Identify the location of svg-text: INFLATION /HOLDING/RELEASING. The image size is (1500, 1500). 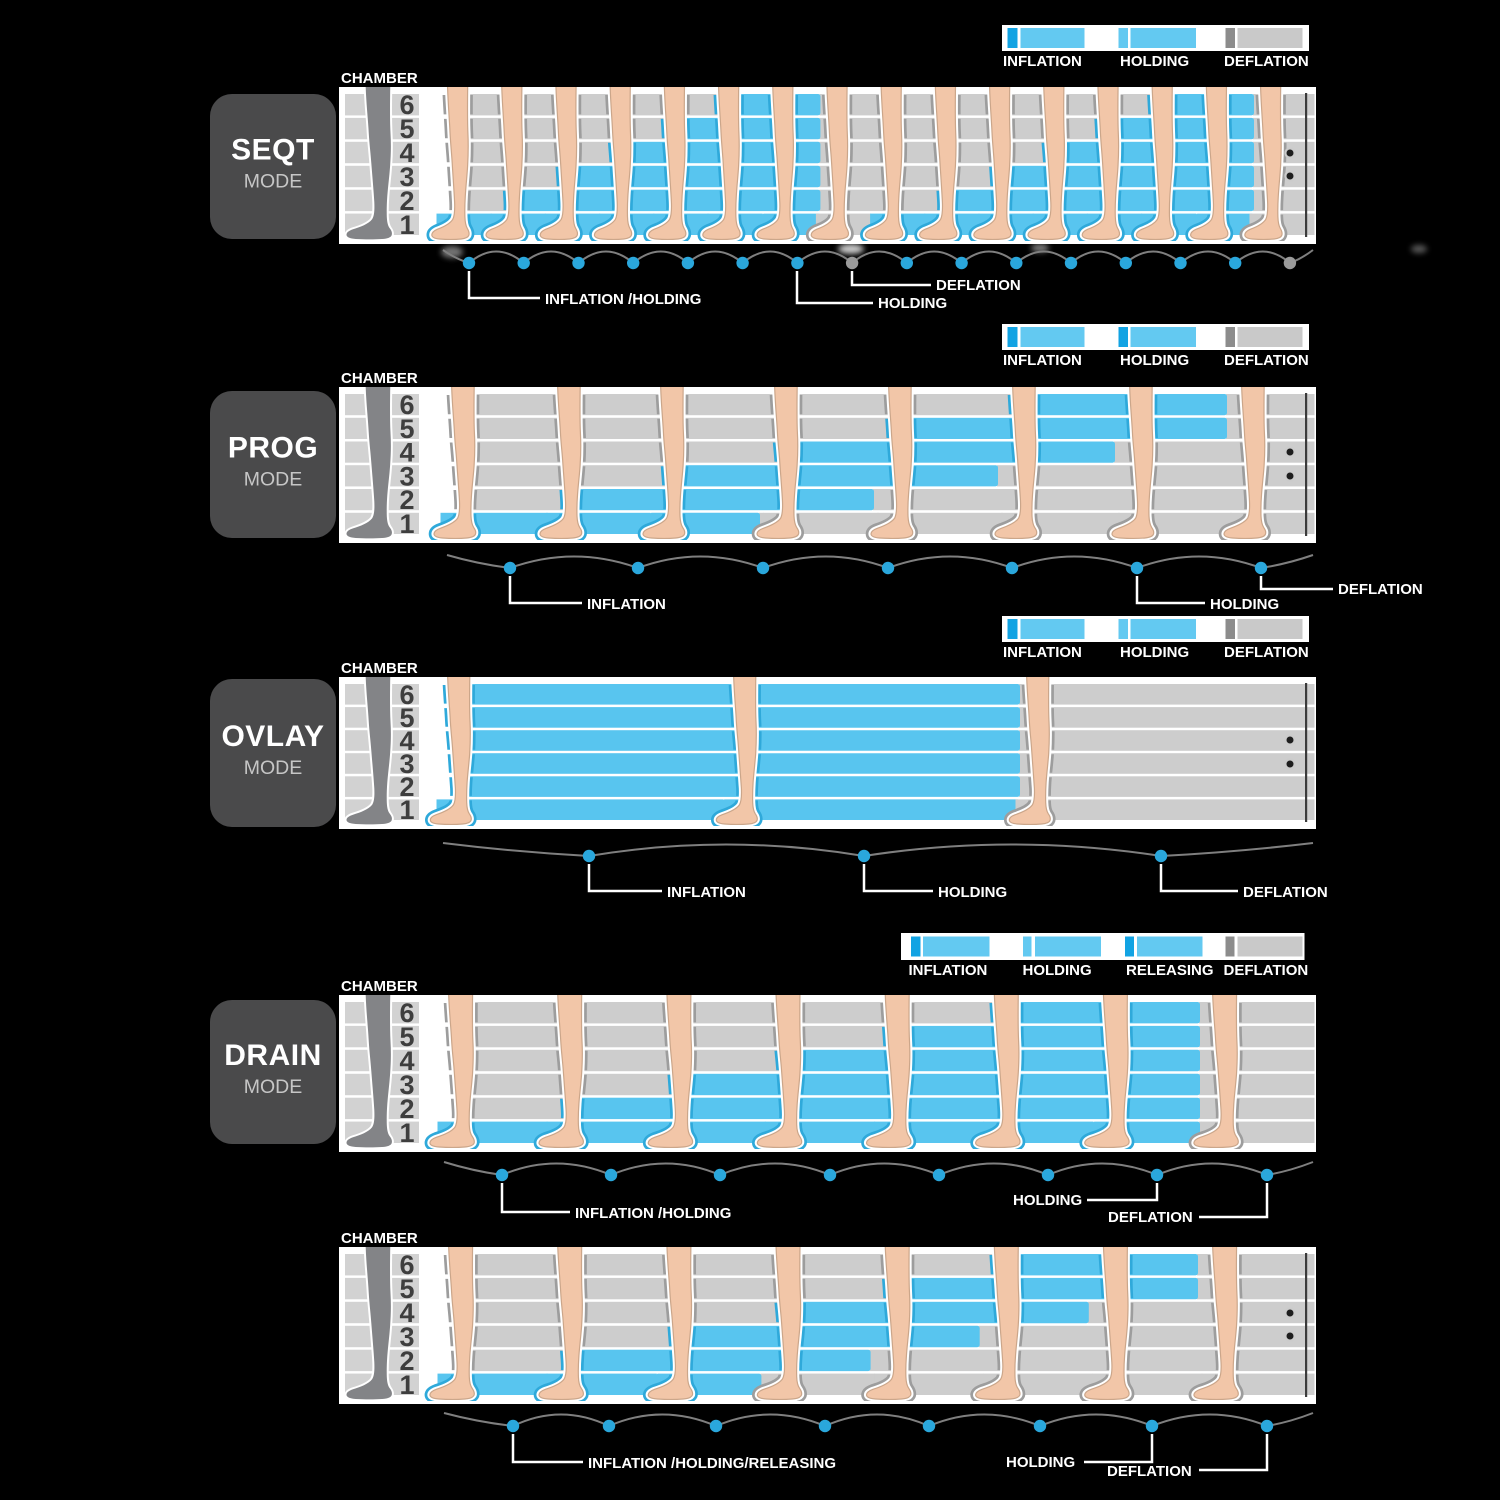
(712, 1463).